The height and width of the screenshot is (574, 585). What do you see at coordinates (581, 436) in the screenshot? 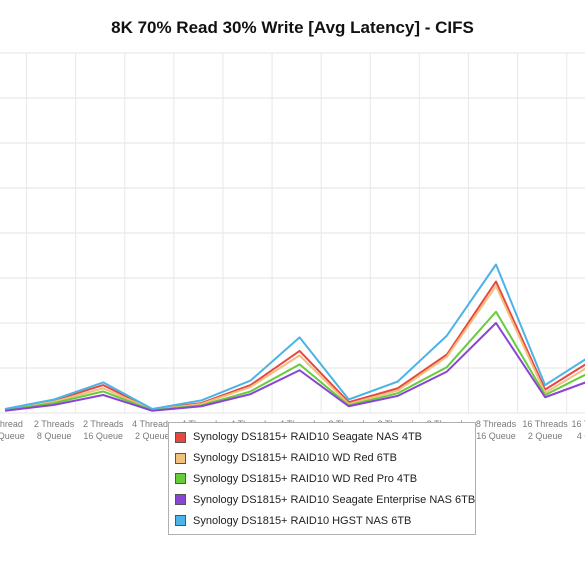
I see `x-tick-label: 4 Queue` at bounding box center [581, 436].